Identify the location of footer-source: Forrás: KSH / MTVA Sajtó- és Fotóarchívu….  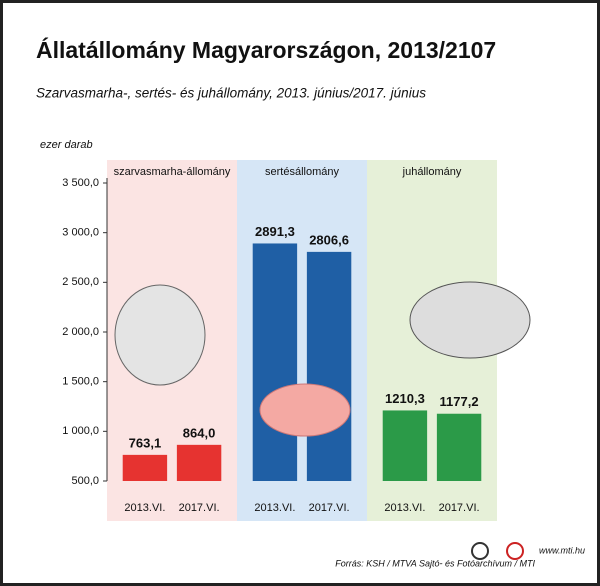
(435, 563).